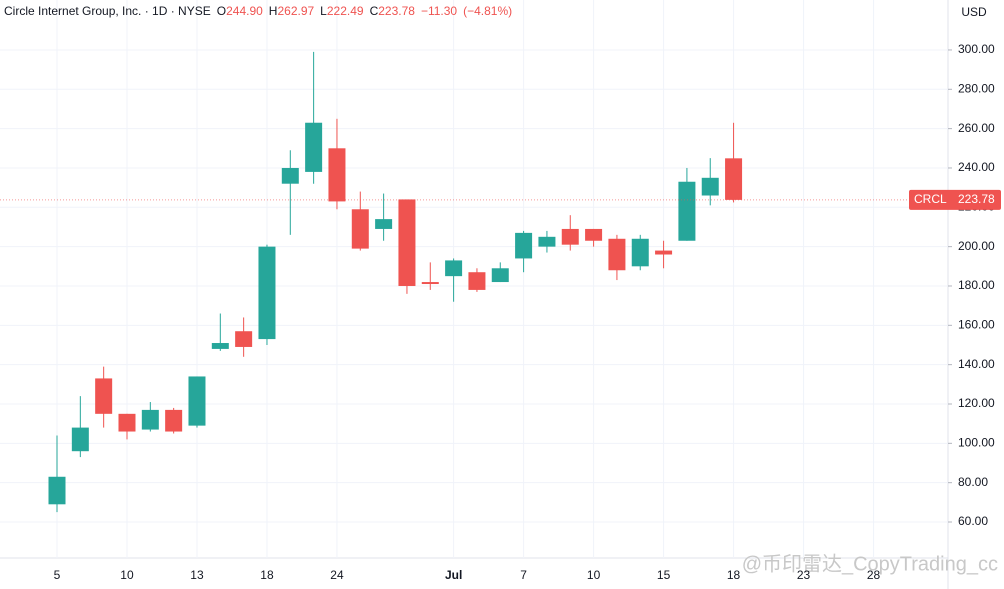  I want to click on legend-item: O244.90, so click(240, 11).